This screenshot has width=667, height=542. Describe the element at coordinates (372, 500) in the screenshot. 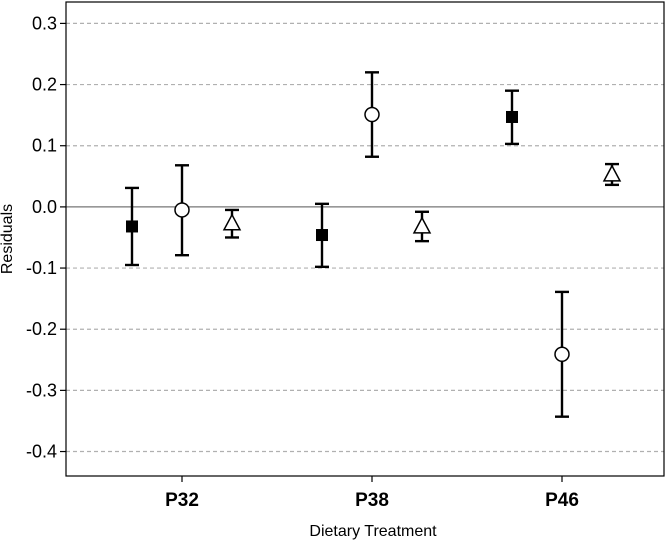

I see `x-tick-label: P38` at that location.